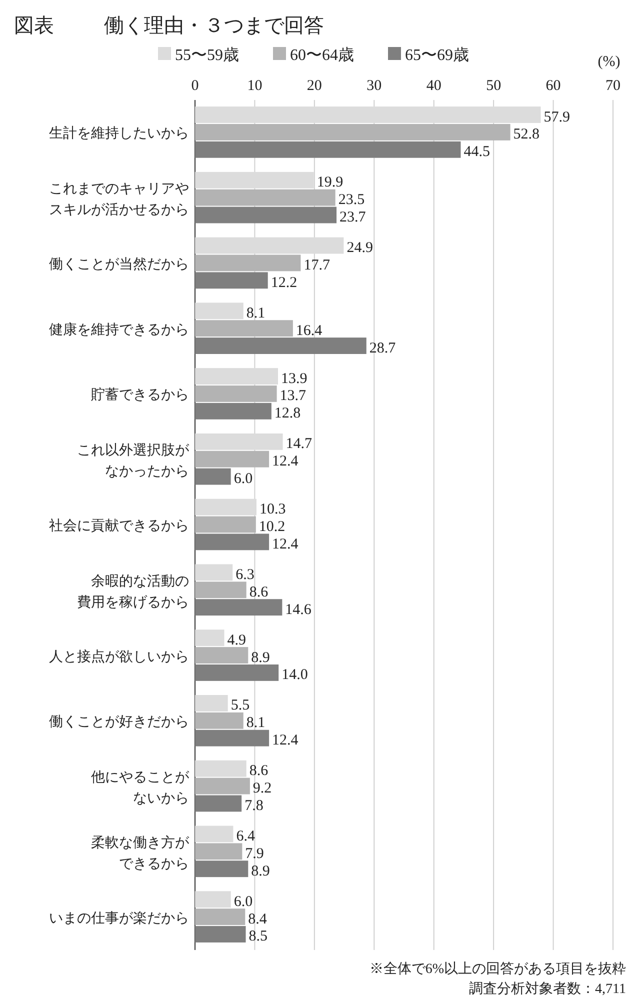 This screenshot has width=628, height=1000. I want to click on legend-label: 65〜69歳, so click(437, 55).